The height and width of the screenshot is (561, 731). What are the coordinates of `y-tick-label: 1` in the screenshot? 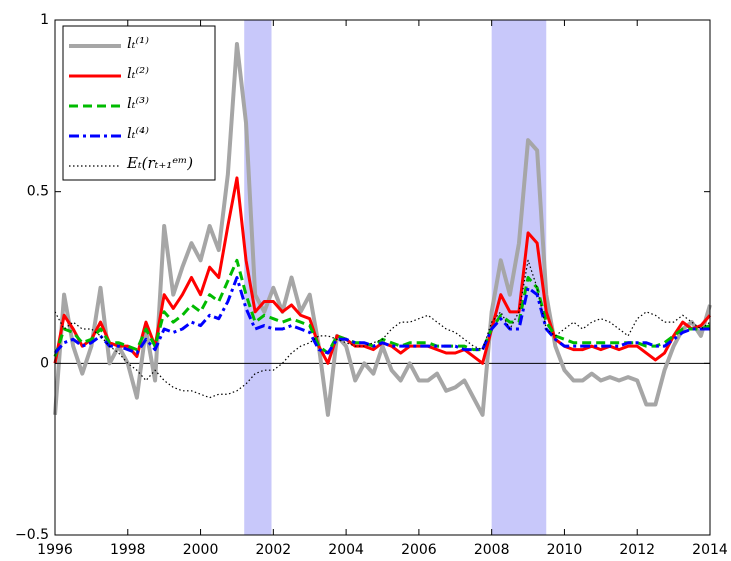 It's located at (44, 20).